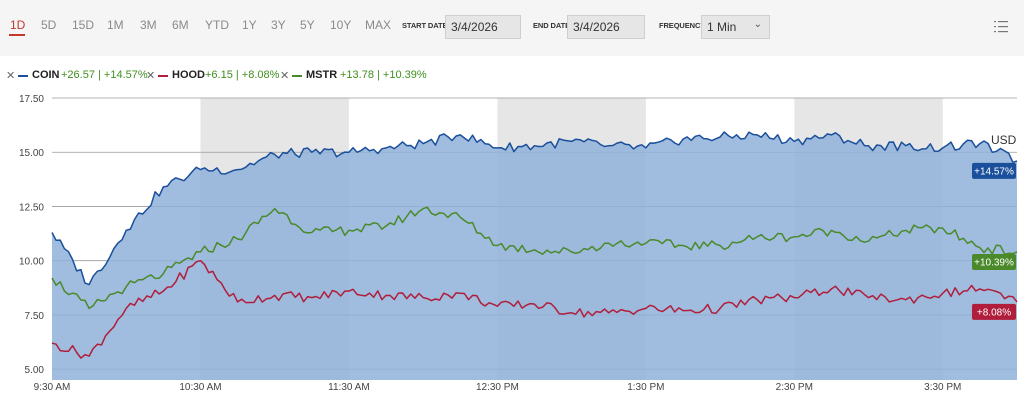  What do you see at coordinates (49, 25) in the screenshot?
I see `range-5d: 5D` at bounding box center [49, 25].